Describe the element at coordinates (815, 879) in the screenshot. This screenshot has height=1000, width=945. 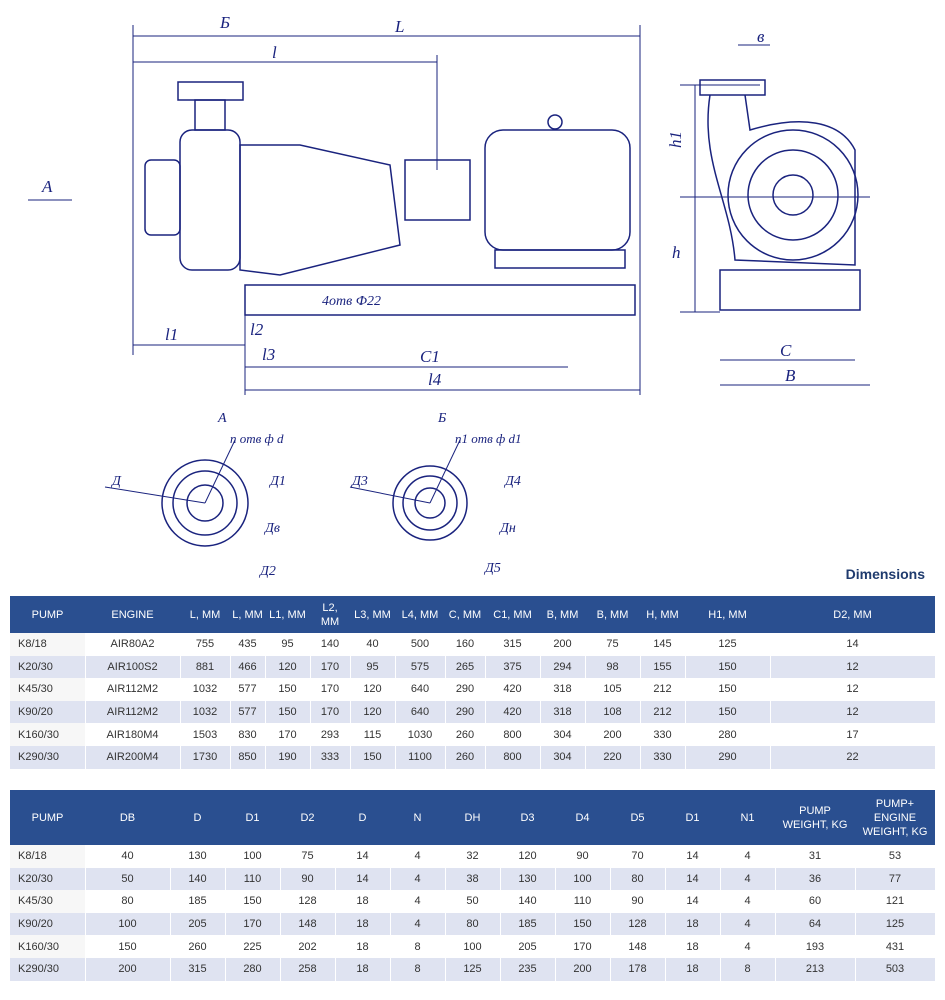
I see `table-cell: 36` at that location.